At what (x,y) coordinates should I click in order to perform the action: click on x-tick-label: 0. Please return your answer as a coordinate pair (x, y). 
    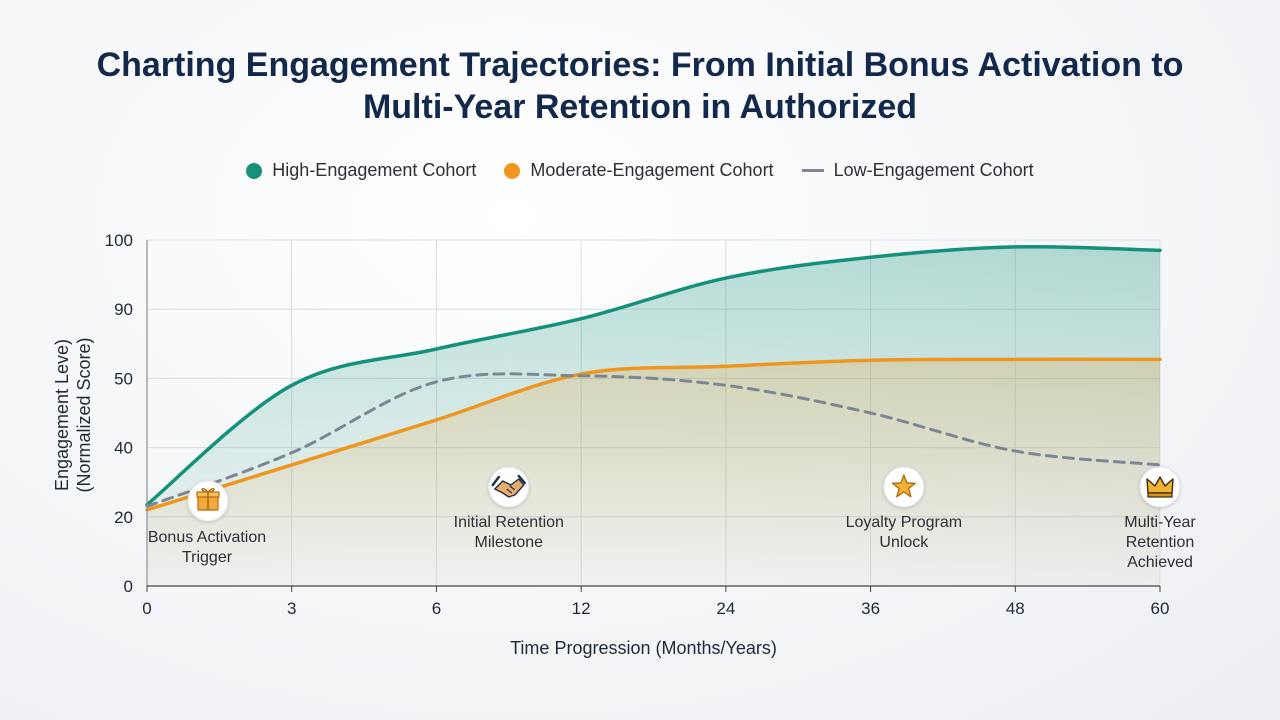
    Looking at the image, I should click on (146, 608).